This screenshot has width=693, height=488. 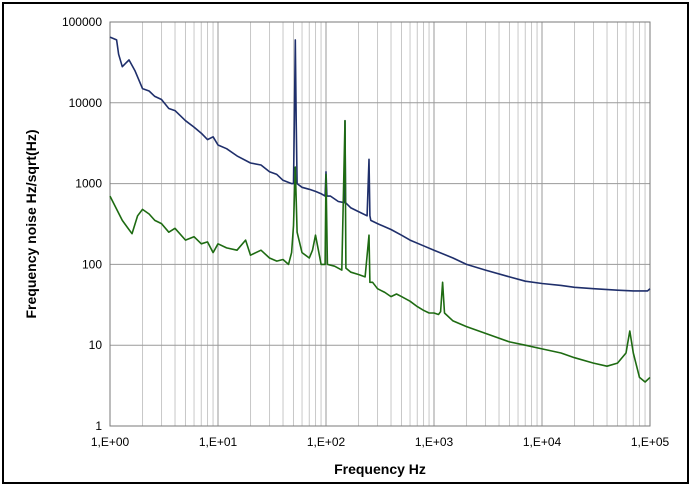 What do you see at coordinates (542, 442) in the screenshot?
I see `x-tick-label: 1,E+04` at bounding box center [542, 442].